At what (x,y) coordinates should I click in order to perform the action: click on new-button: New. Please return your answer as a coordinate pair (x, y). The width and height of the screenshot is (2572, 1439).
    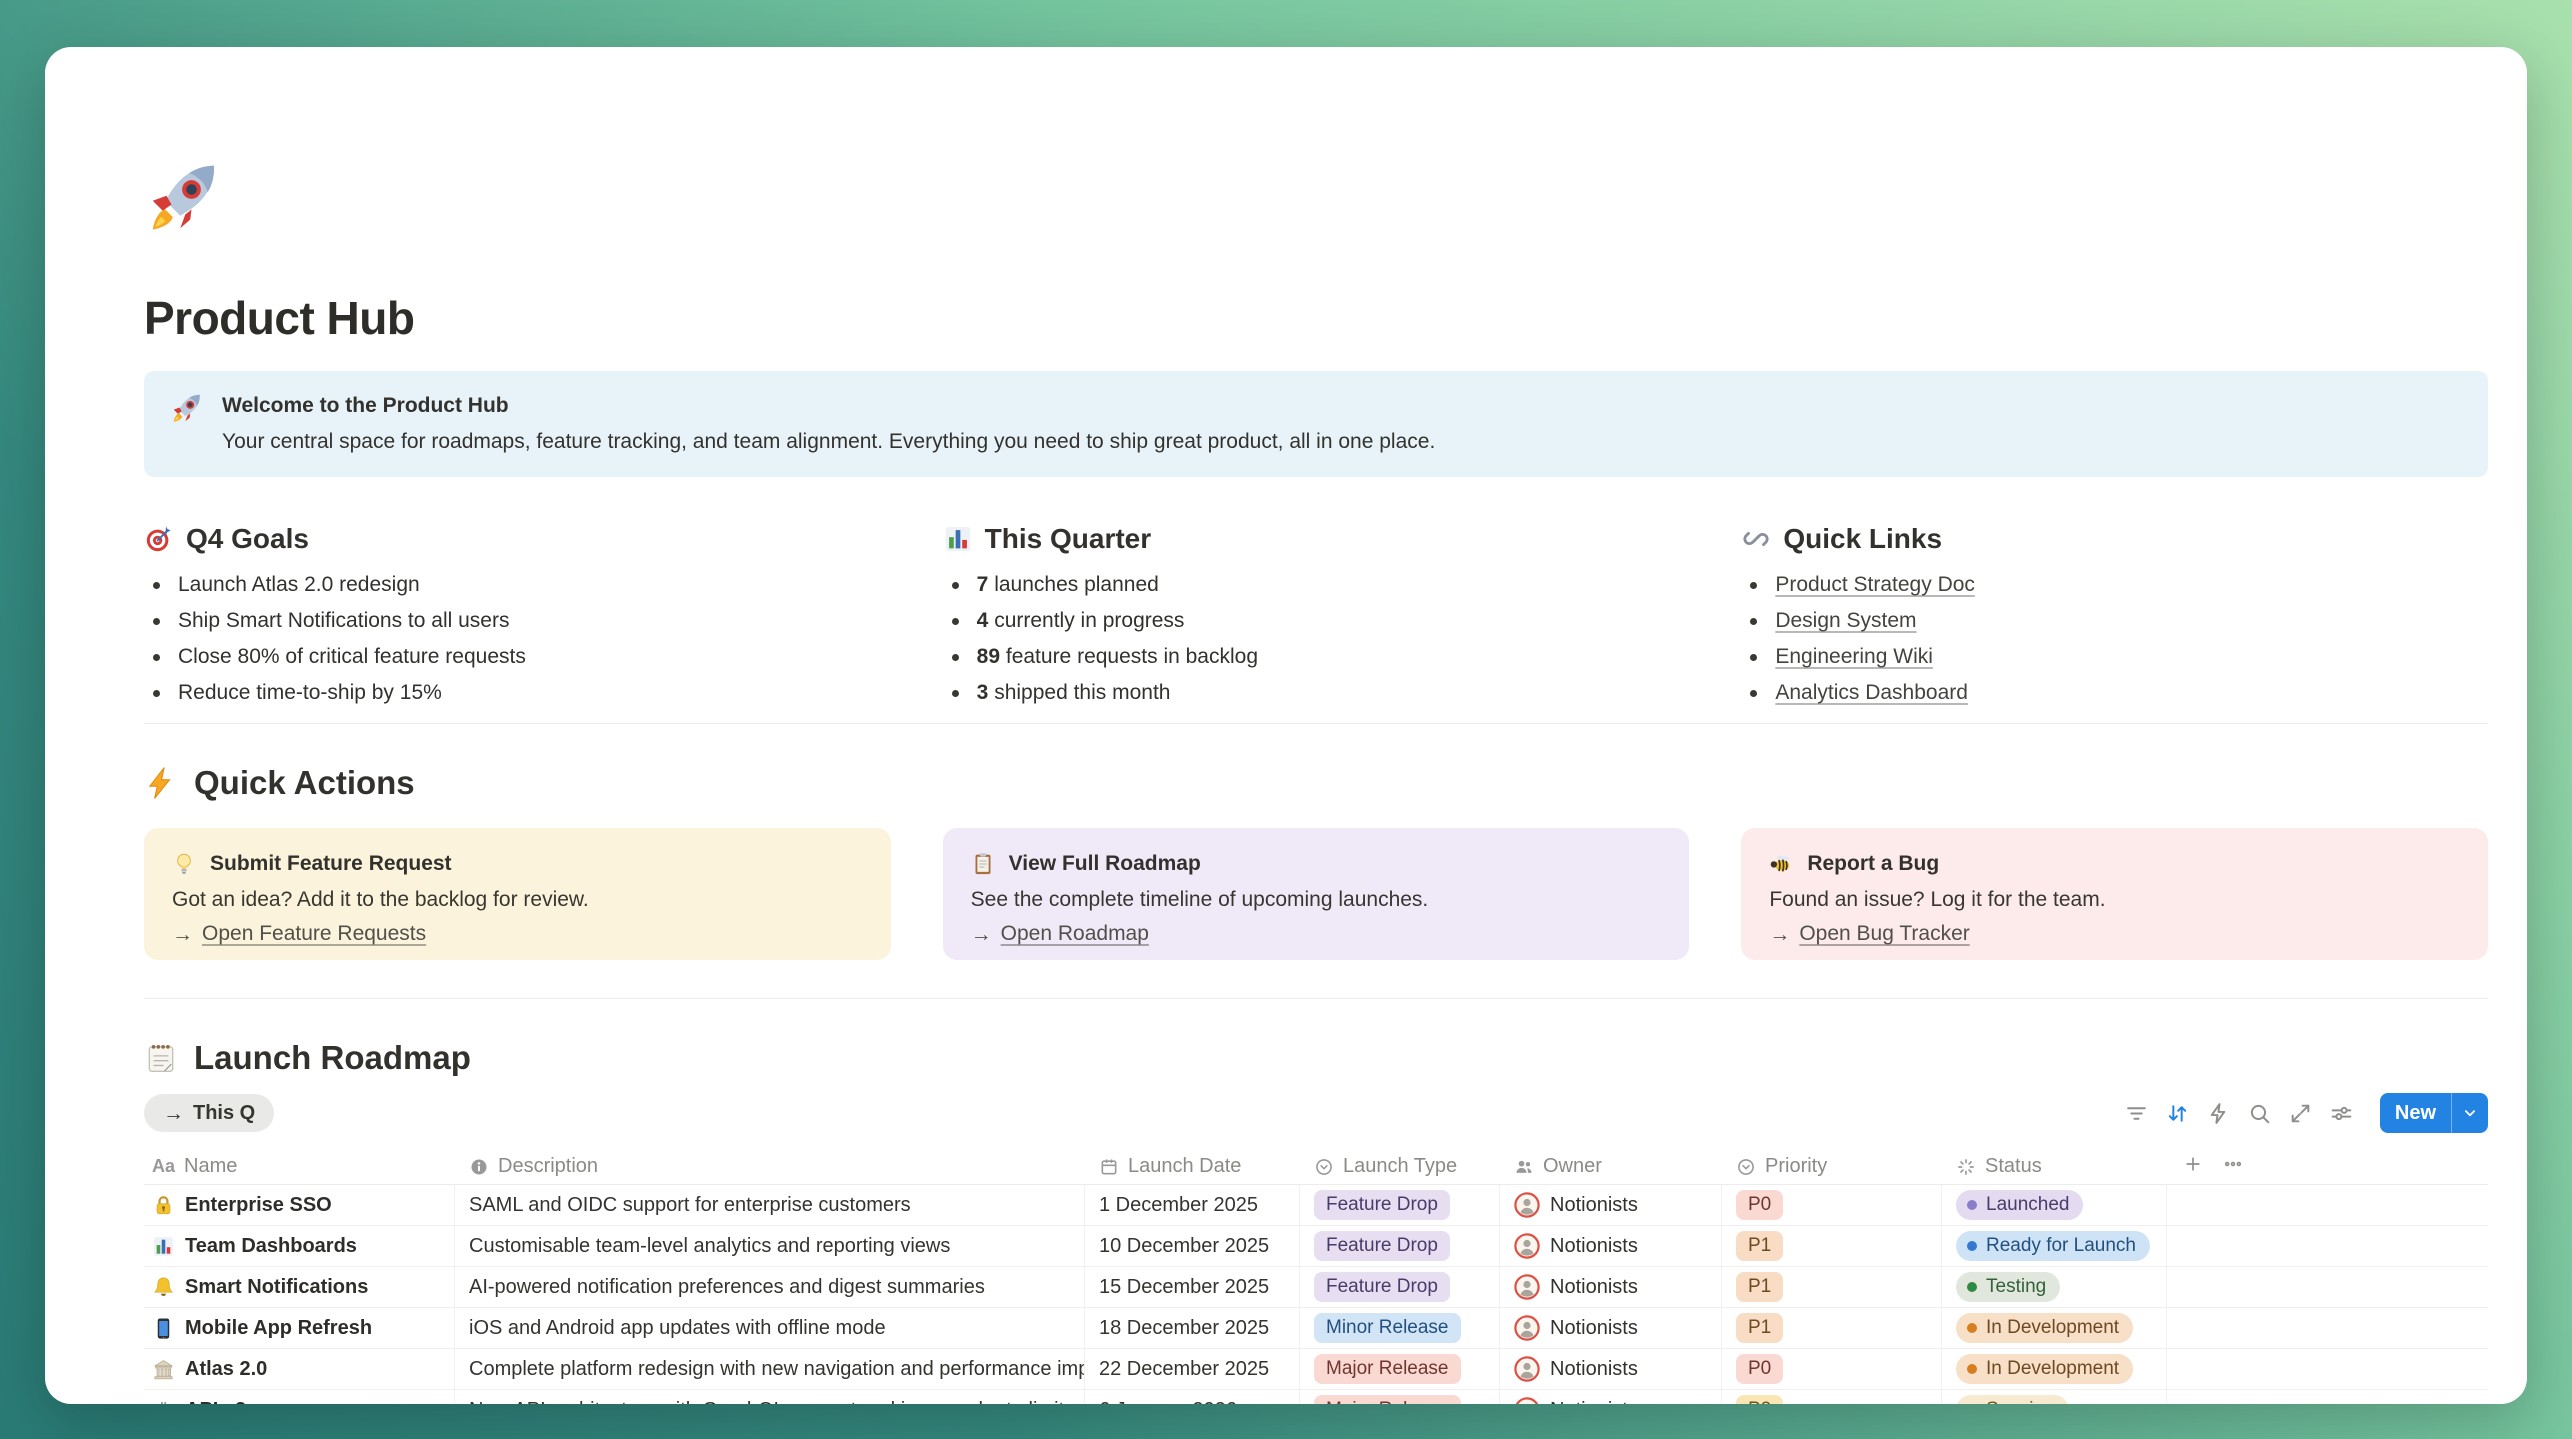
    Looking at the image, I should click on (2433, 1113).